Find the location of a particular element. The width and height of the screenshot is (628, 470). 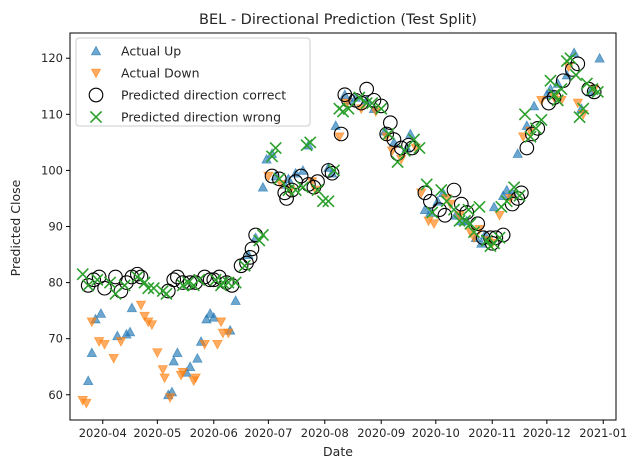

x-tick-label: 2021-01 is located at coordinates (603, 433).